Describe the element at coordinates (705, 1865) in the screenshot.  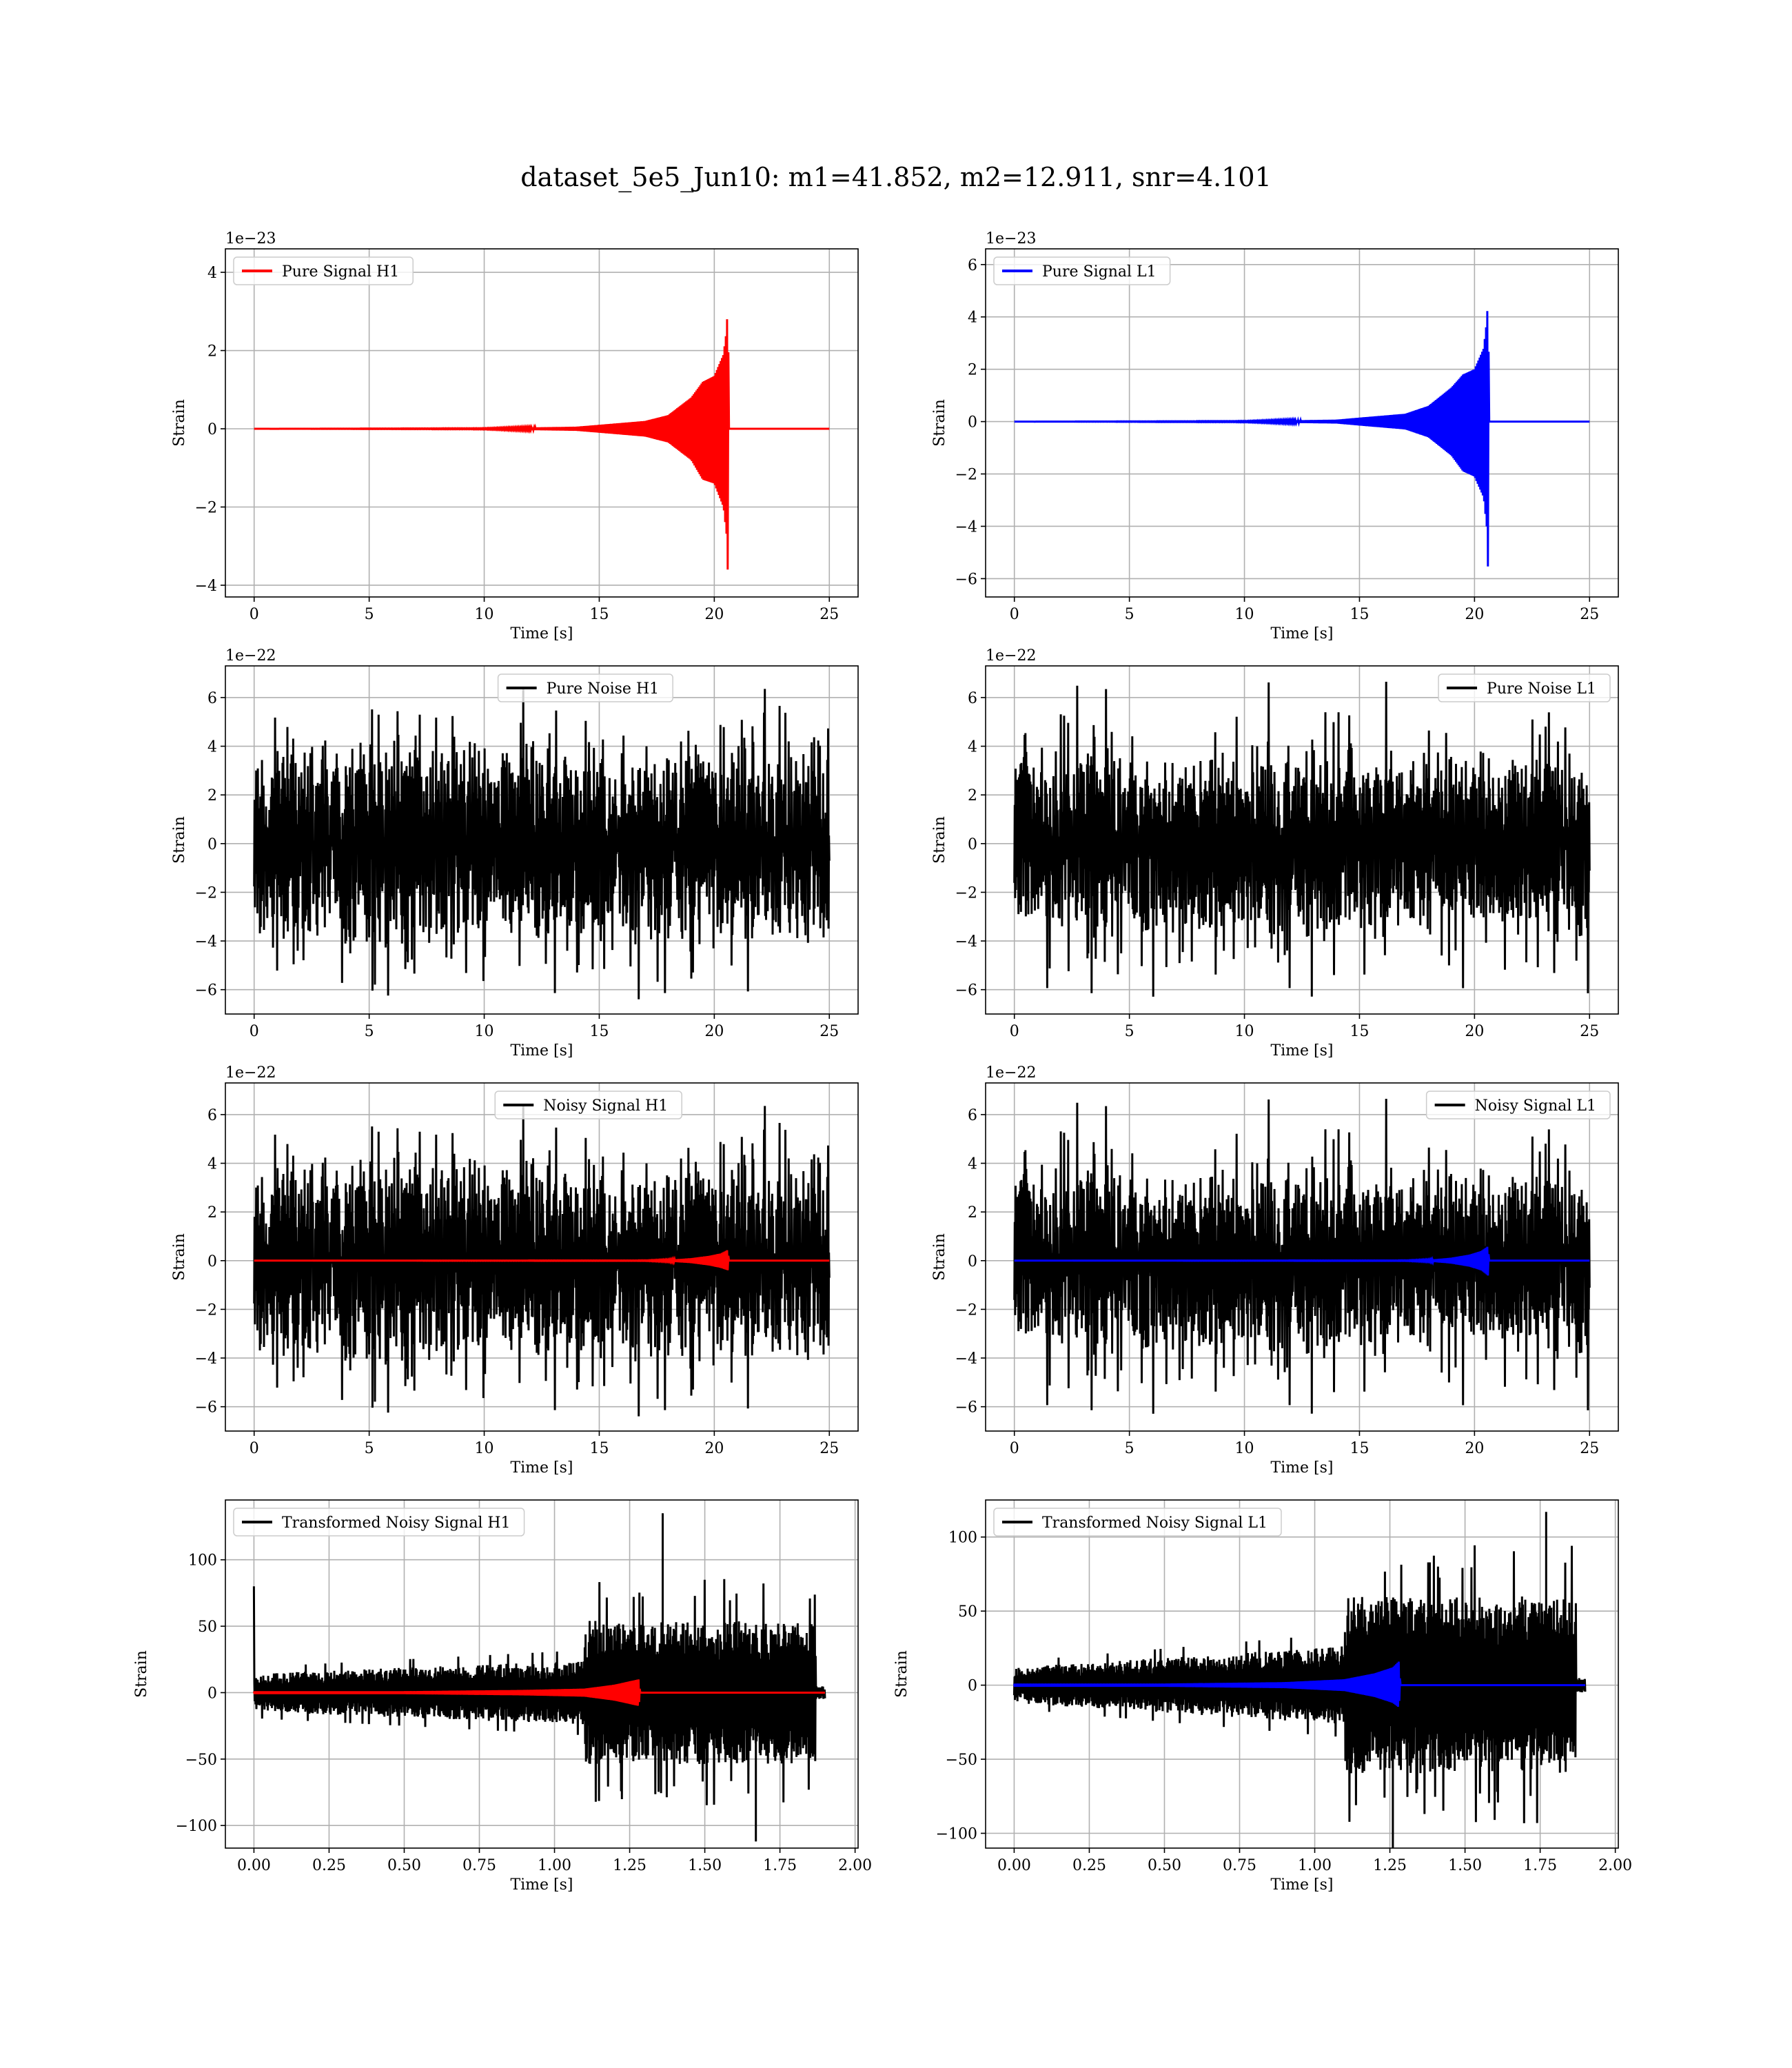
I see `x-tick-label: 1.50` at that location.